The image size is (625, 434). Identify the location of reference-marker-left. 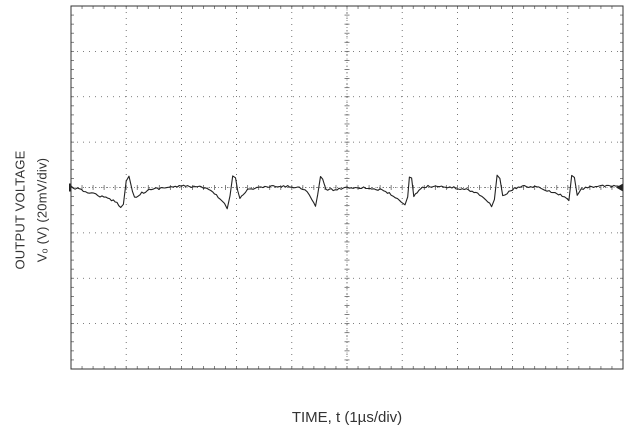
(70, 187).